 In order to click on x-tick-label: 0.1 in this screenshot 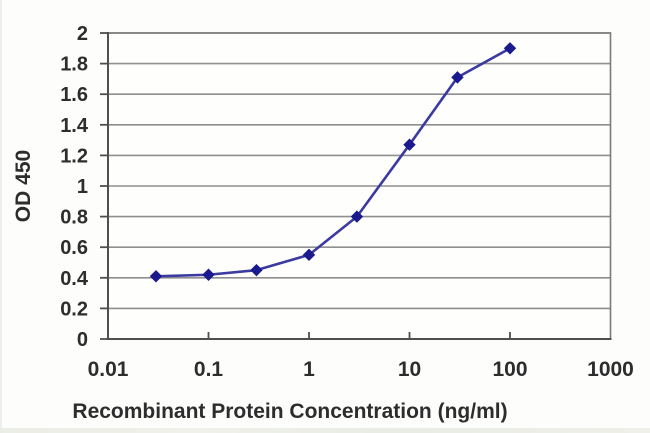, I will do `click(209, 369)`.